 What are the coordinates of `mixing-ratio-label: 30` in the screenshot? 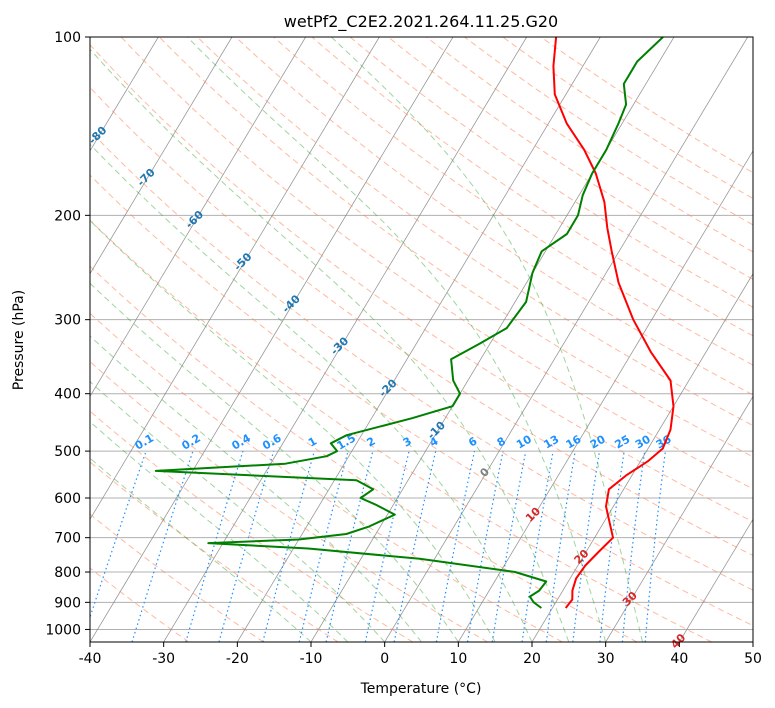 It's located at (643, 441).